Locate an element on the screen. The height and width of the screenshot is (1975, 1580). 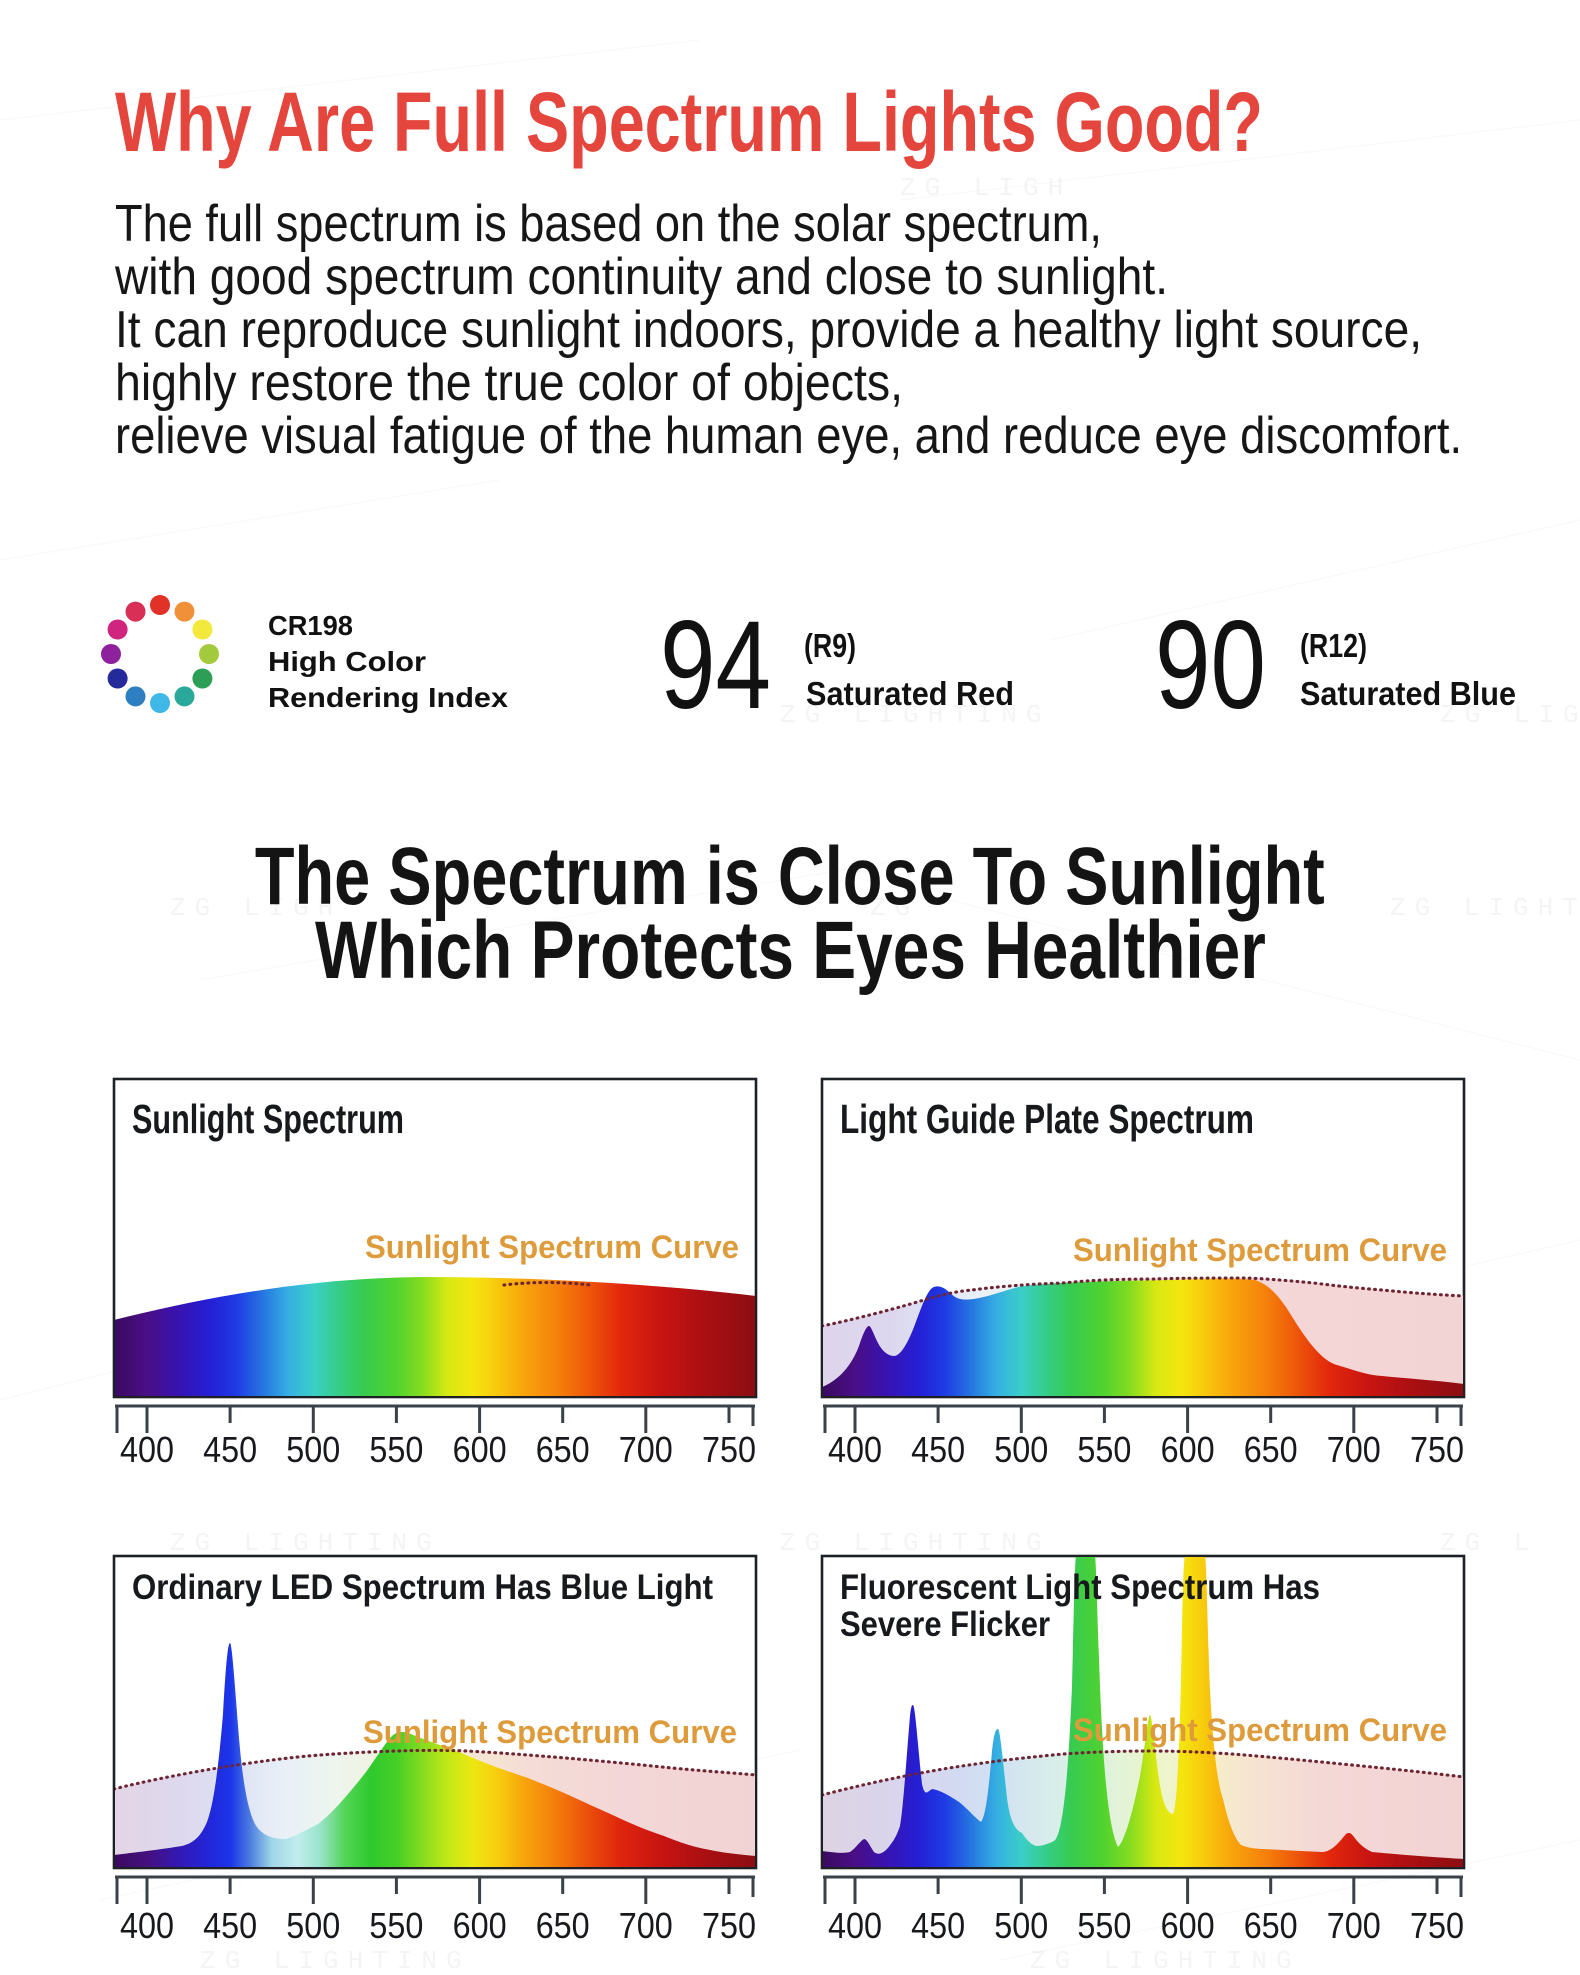
svg-text: Sunlight Spectrum is located at coordinates (268, 1119).